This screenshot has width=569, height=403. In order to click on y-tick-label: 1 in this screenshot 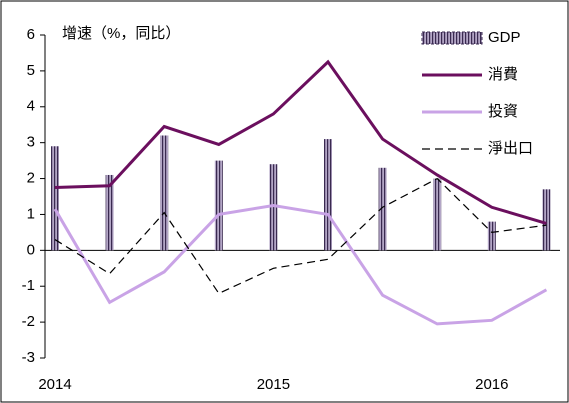, I will do `click(31, 213)`.